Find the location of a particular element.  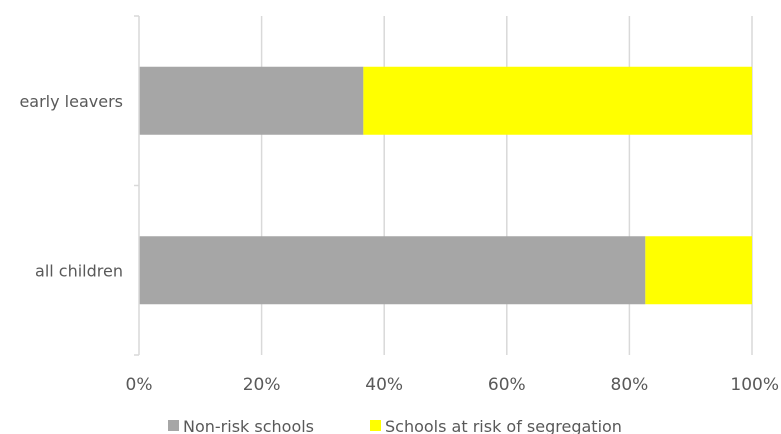

category-labels: early leavers all children is located at coordinates (71, 186).